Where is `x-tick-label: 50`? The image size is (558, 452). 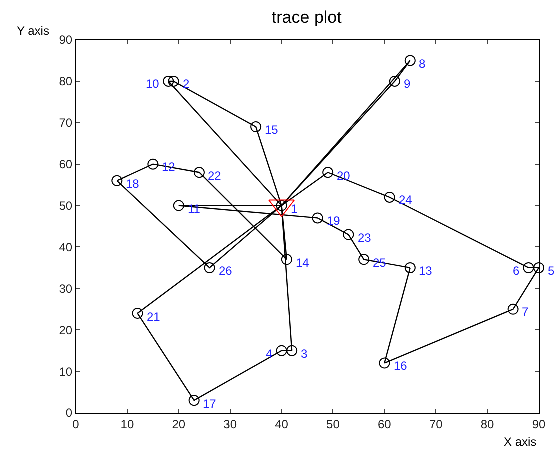
x-tick-label: 50 is located at coordinates (333, 424).